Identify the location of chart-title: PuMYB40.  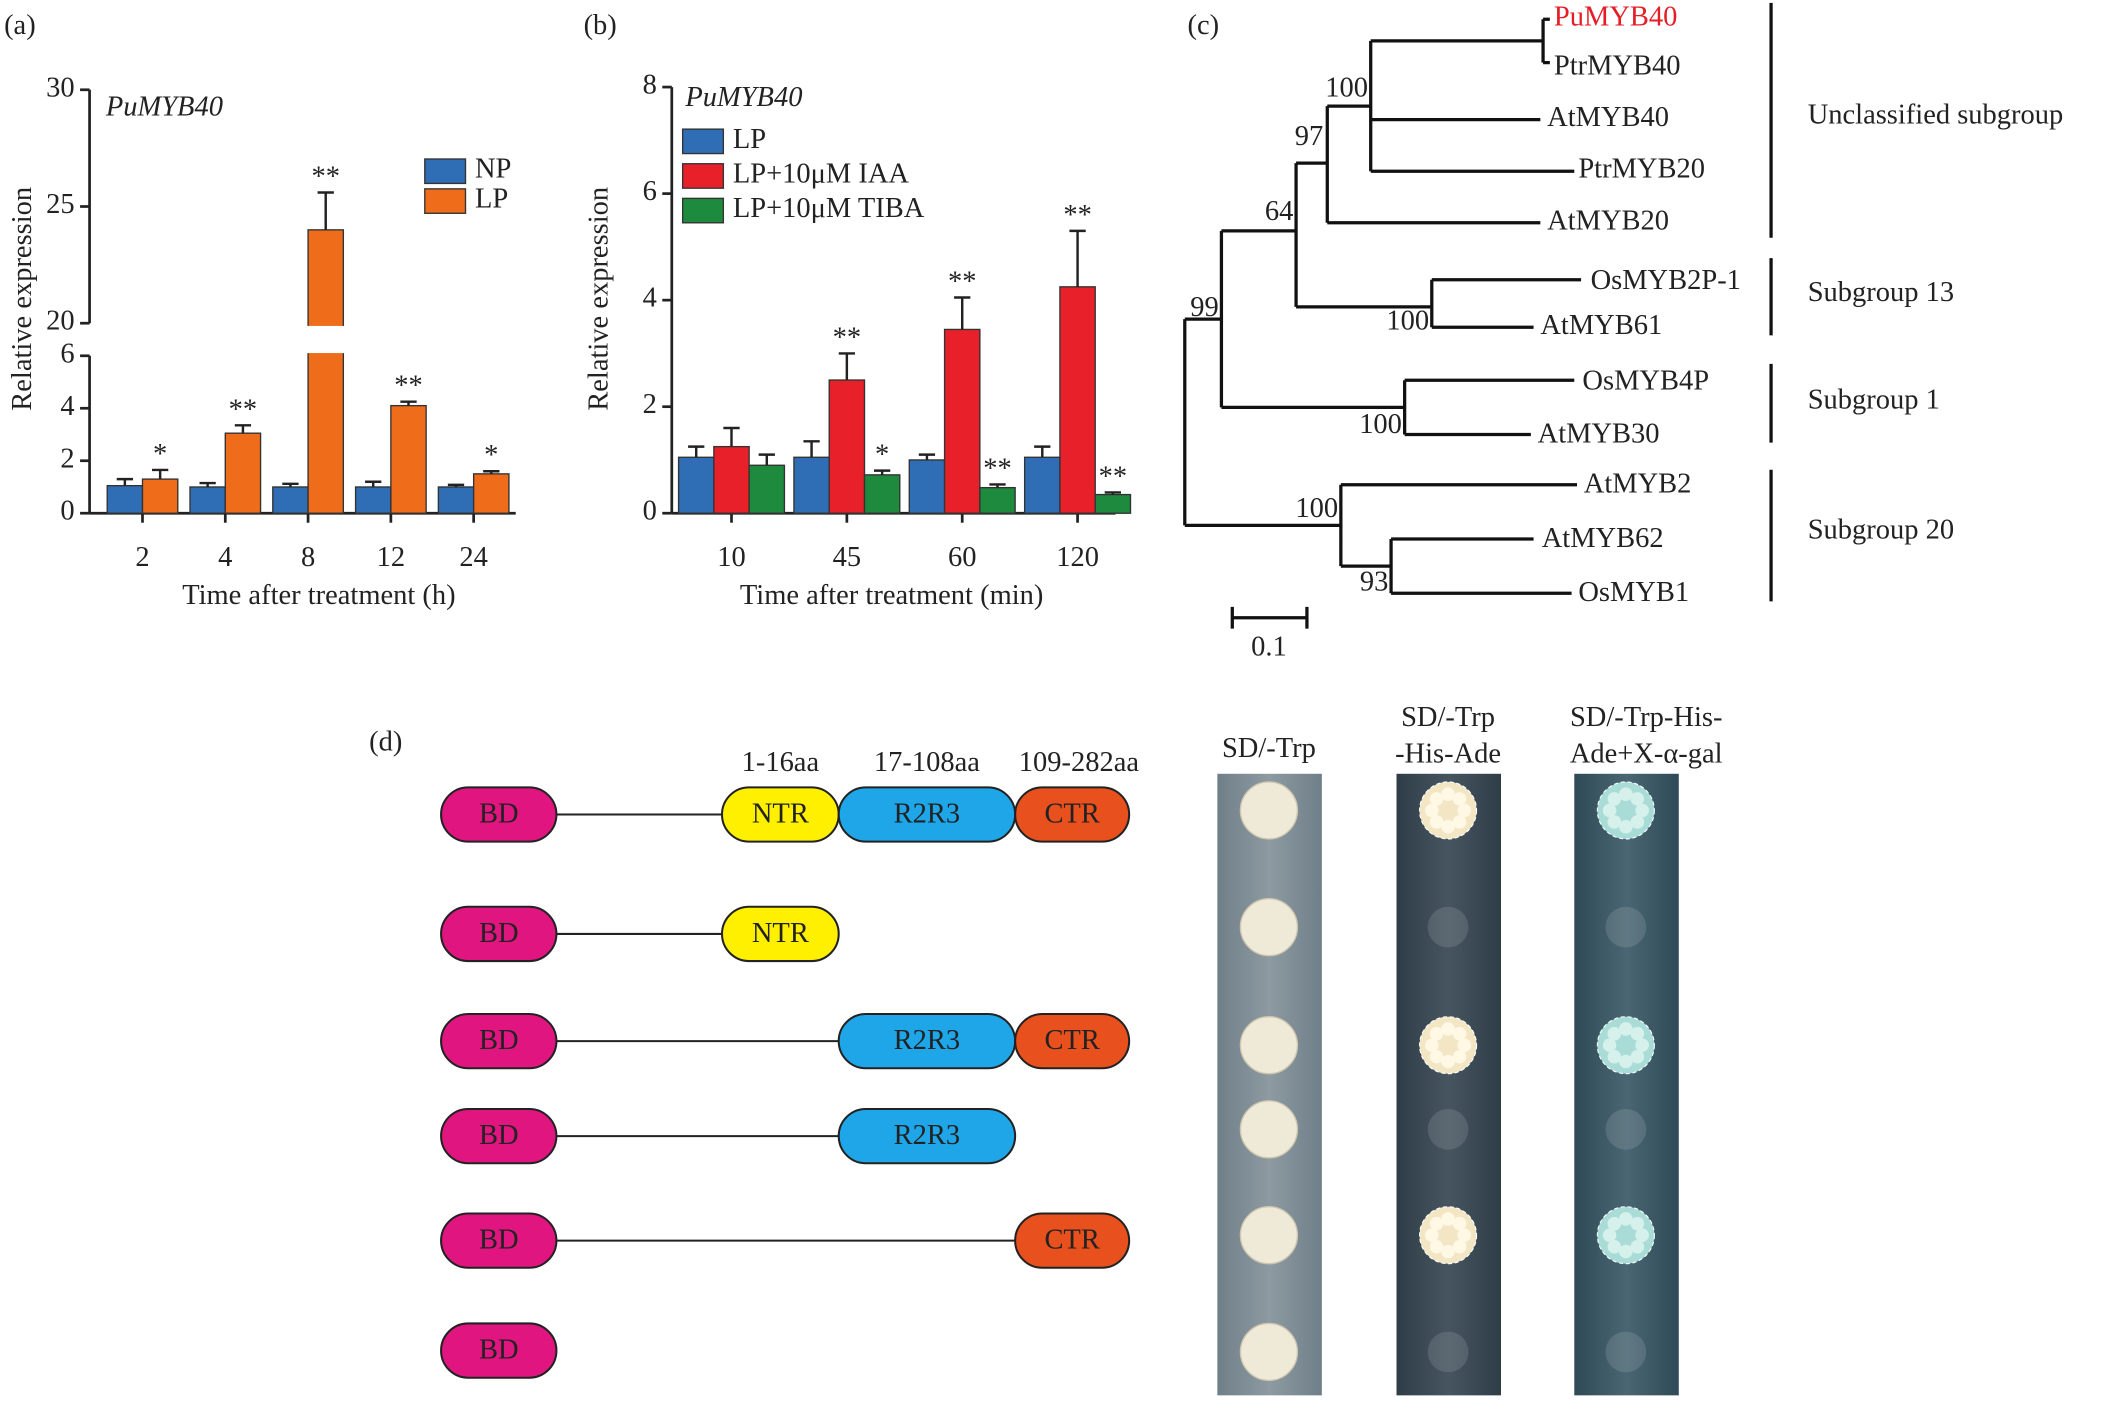
(164, 106).